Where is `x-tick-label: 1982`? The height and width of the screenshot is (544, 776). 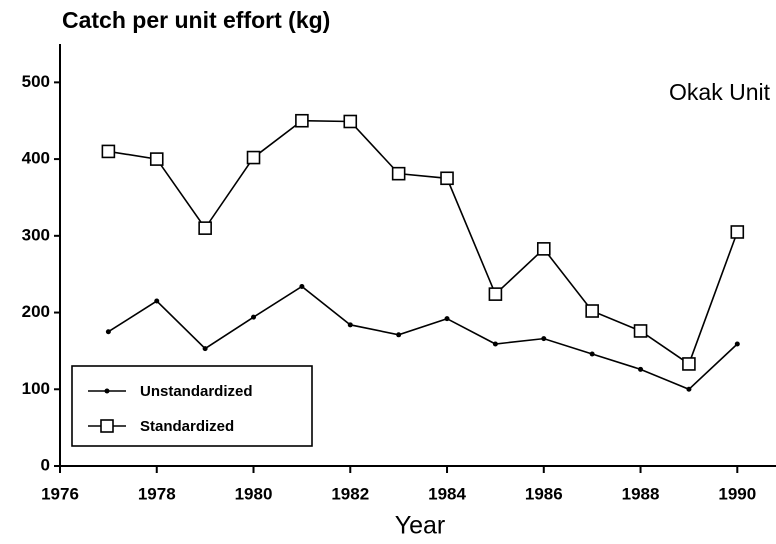 x-tick-label: 1982 is located at coordinates (350, 493).